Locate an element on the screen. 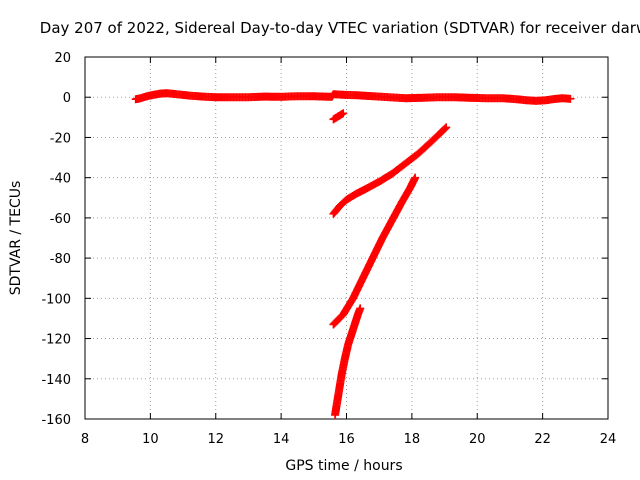 The width and height of the screenshot is (640, 480). x-tick-label: 22 is located at coordinates (542, 439).